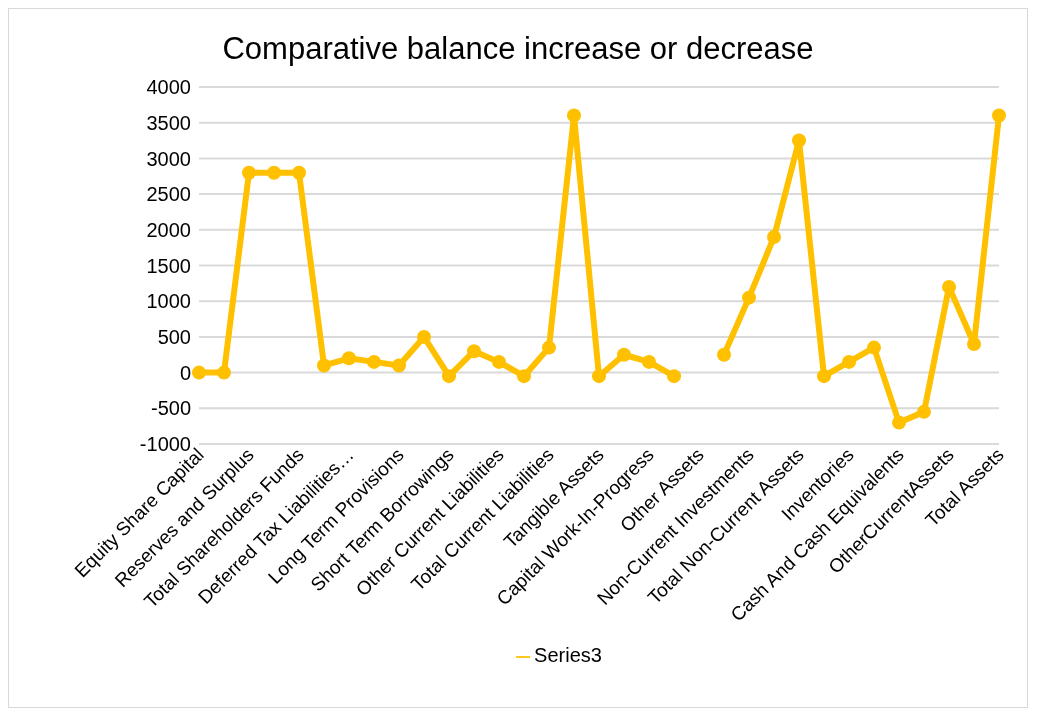 The height and width of the screenshot is (715, 1039). Describe the element at coordinates (168, 158) in the screenshot. I see `y-tick-label: 3000` at that location.